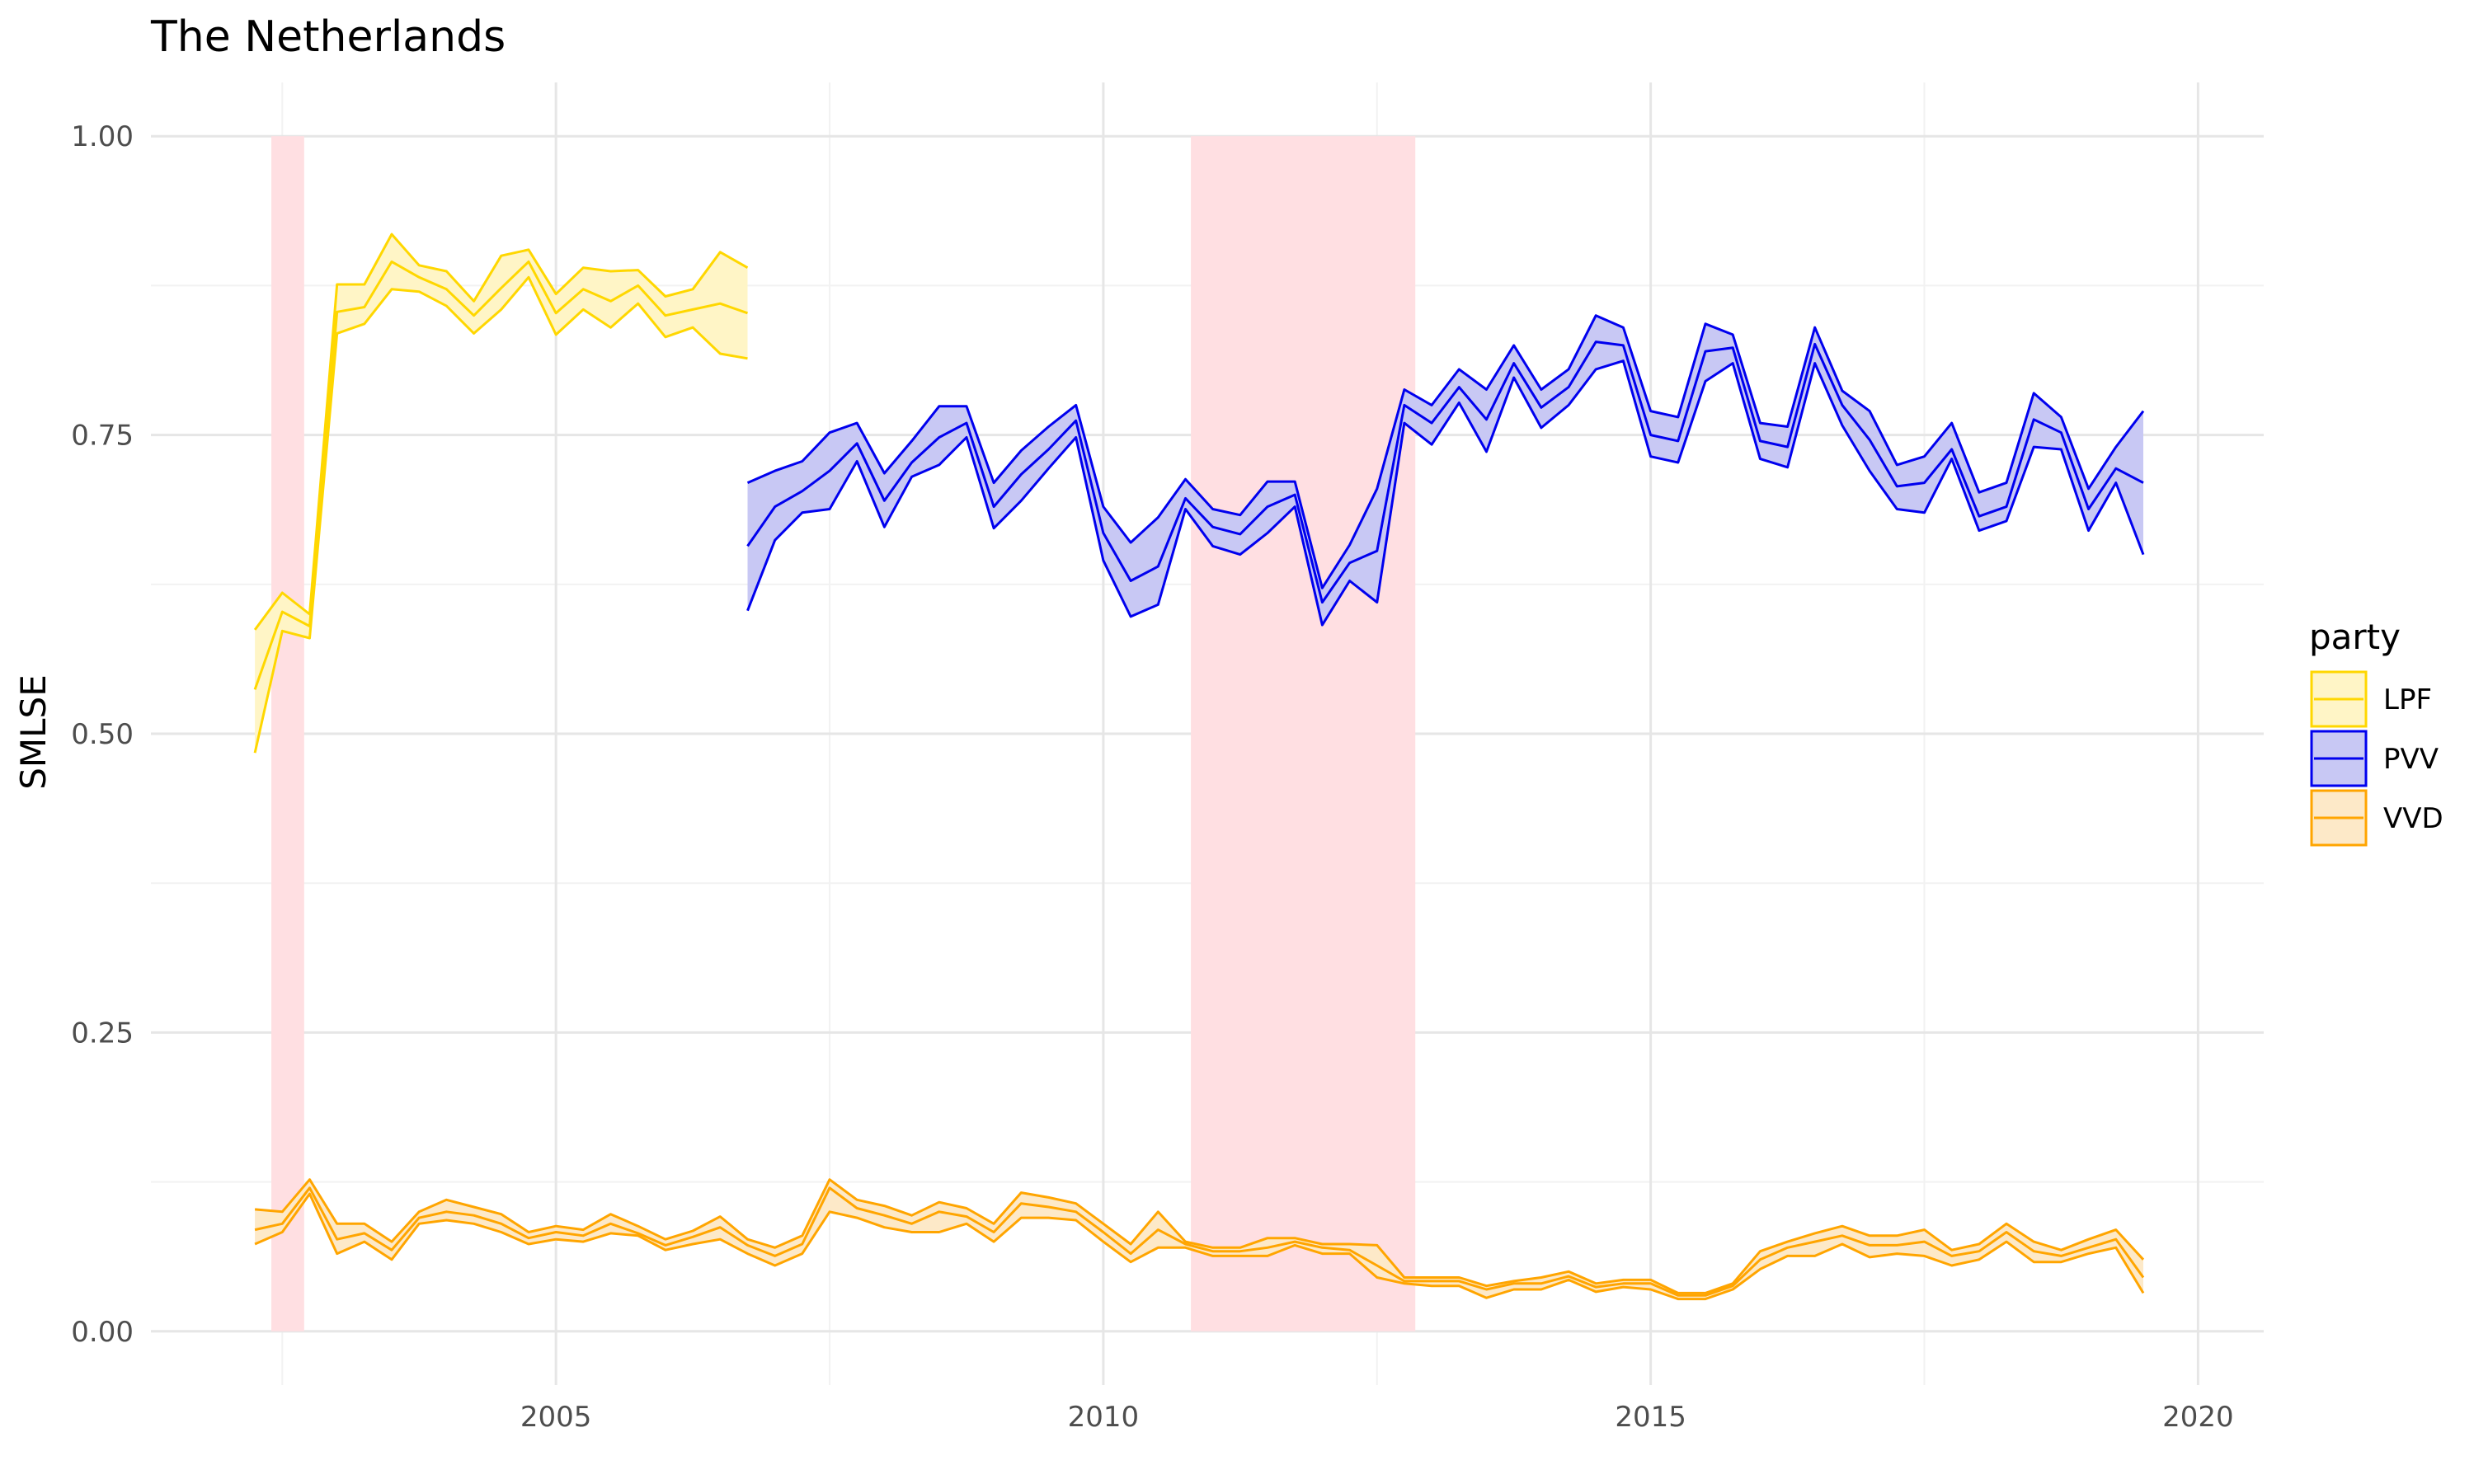  Describe the element at coordinates (556, 1417) in the screenshot. I see `x-tick-label: 2005` at that location.